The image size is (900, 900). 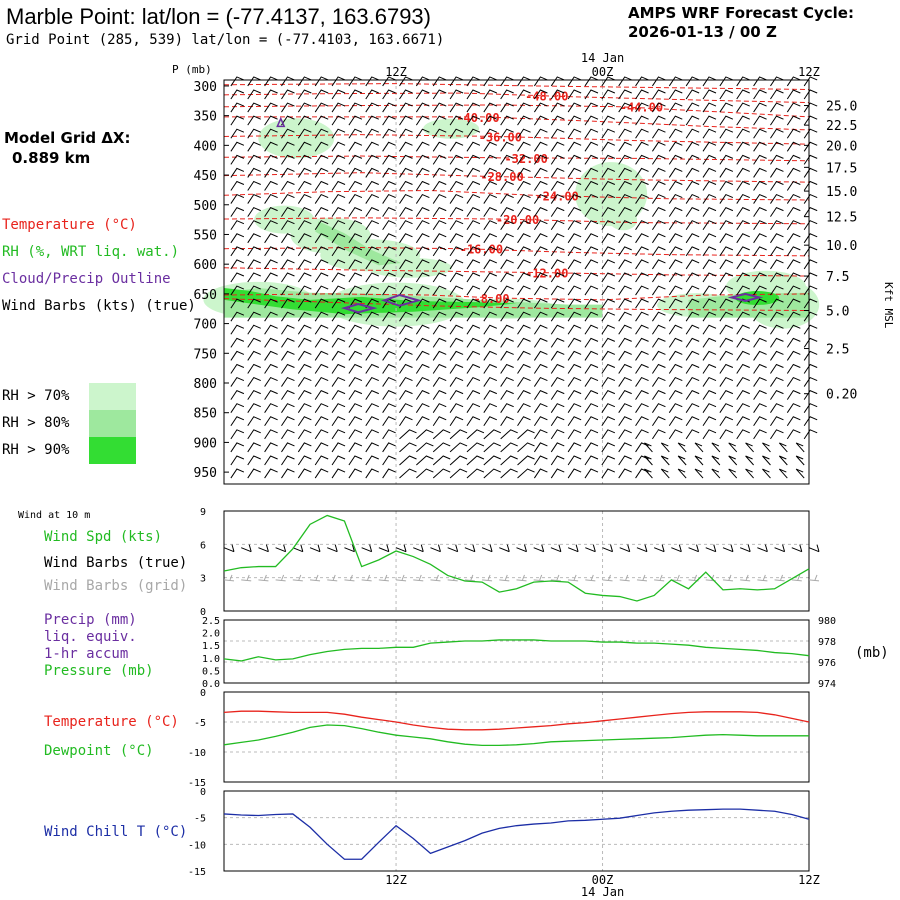 I want to click on precip-tick: 2.5, so click(x=211, y=621).